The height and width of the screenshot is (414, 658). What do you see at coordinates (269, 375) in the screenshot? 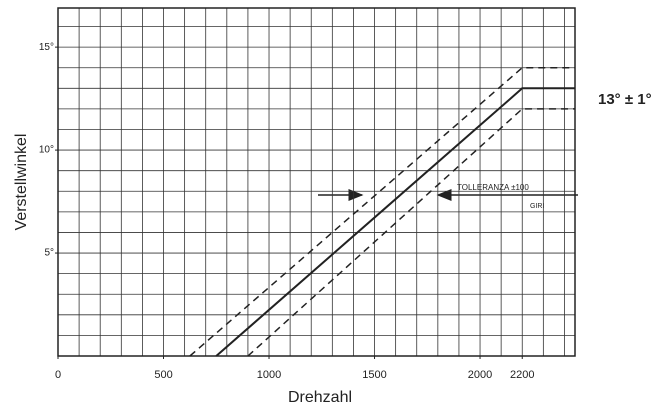
I see `x-tick-label: 1000` at bounding box center [269, 375].